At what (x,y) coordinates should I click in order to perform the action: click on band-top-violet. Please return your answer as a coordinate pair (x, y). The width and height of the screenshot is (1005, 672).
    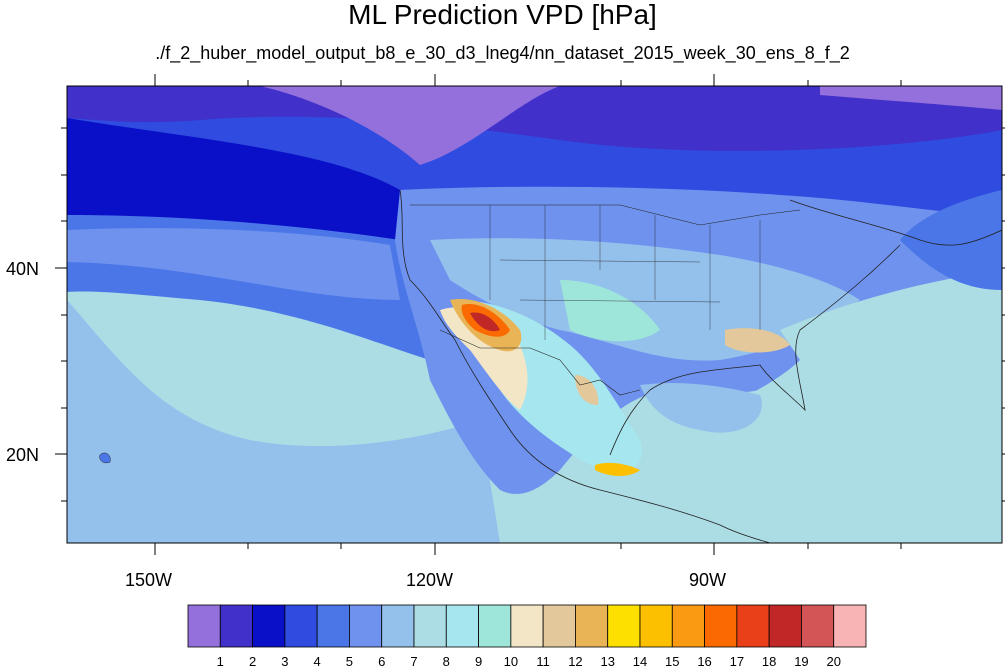
    Looking at the image, I should click on (410, 125).